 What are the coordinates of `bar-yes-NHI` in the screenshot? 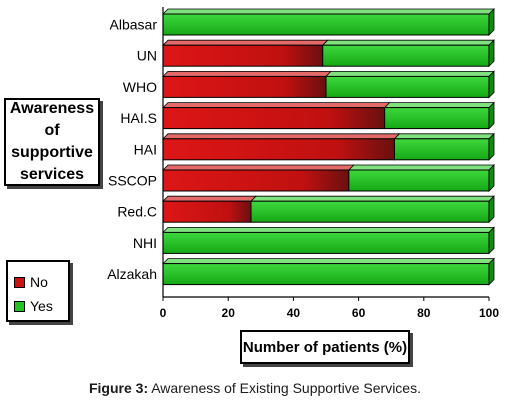 It's located at (326, 242).